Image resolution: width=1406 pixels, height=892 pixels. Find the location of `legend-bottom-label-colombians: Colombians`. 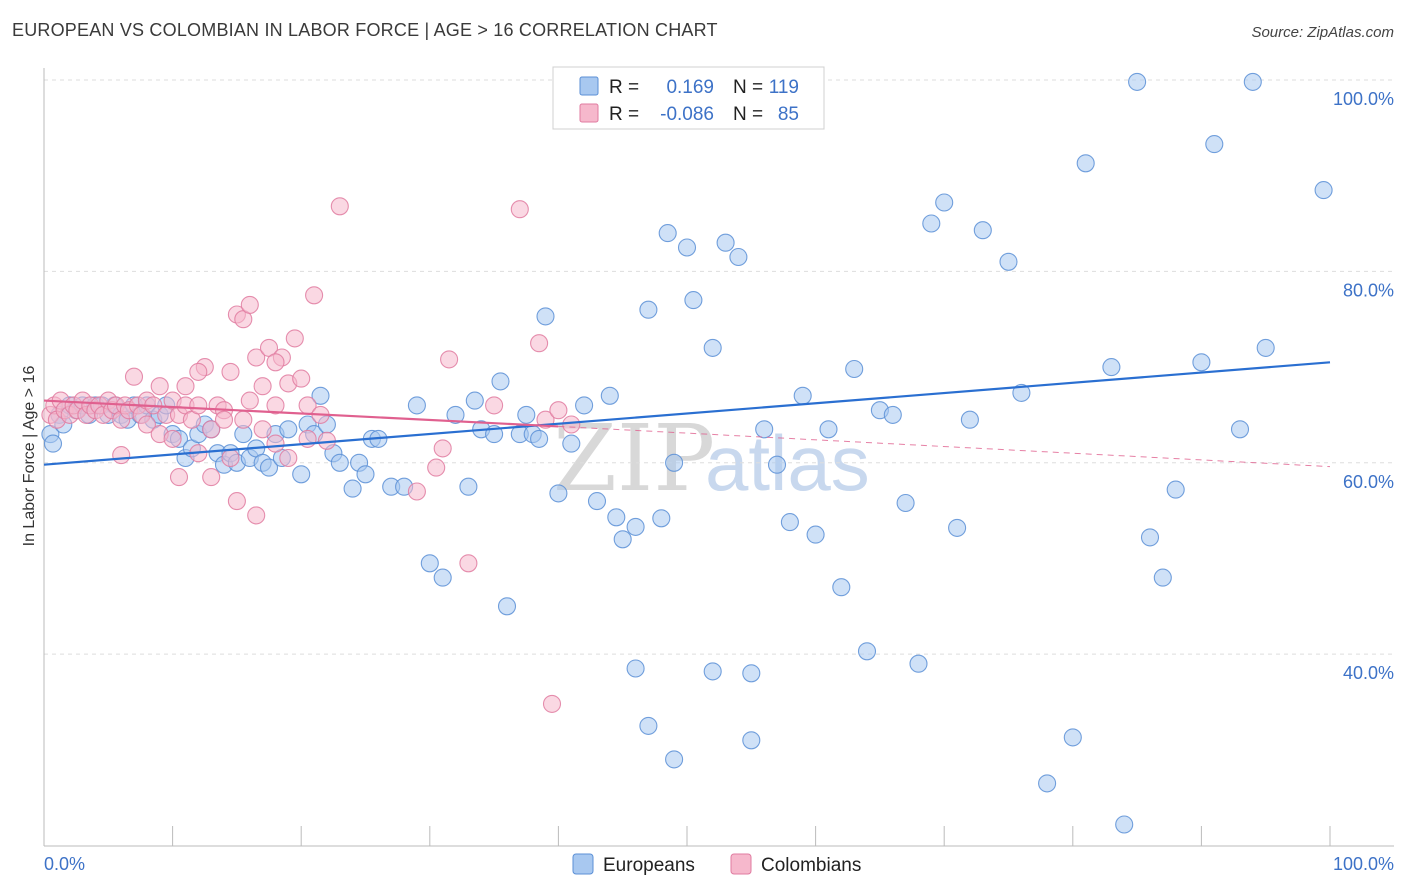

legend-bottom-label-colombians: Colombians is located at coordinates (811, 865).